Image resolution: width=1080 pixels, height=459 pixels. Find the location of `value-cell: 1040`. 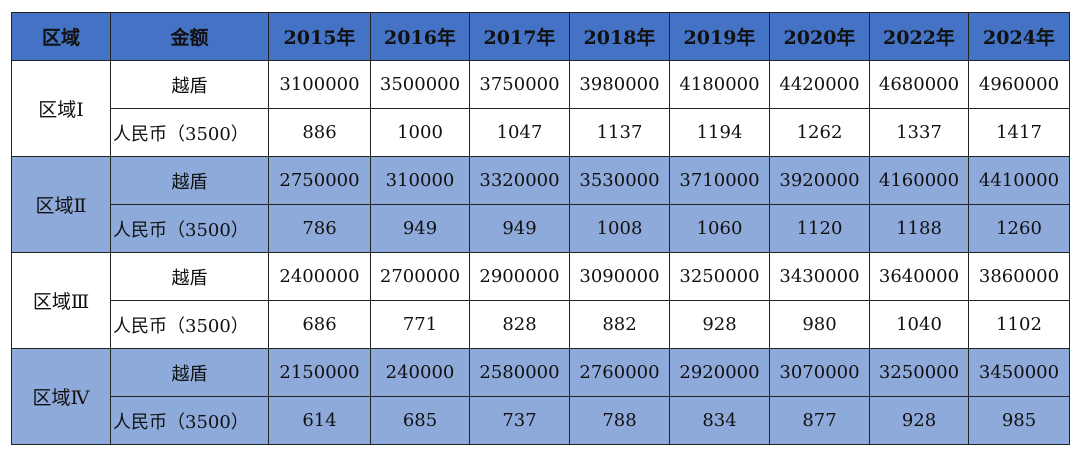

value-cell: 1040 is located at coordinates (919, 324).